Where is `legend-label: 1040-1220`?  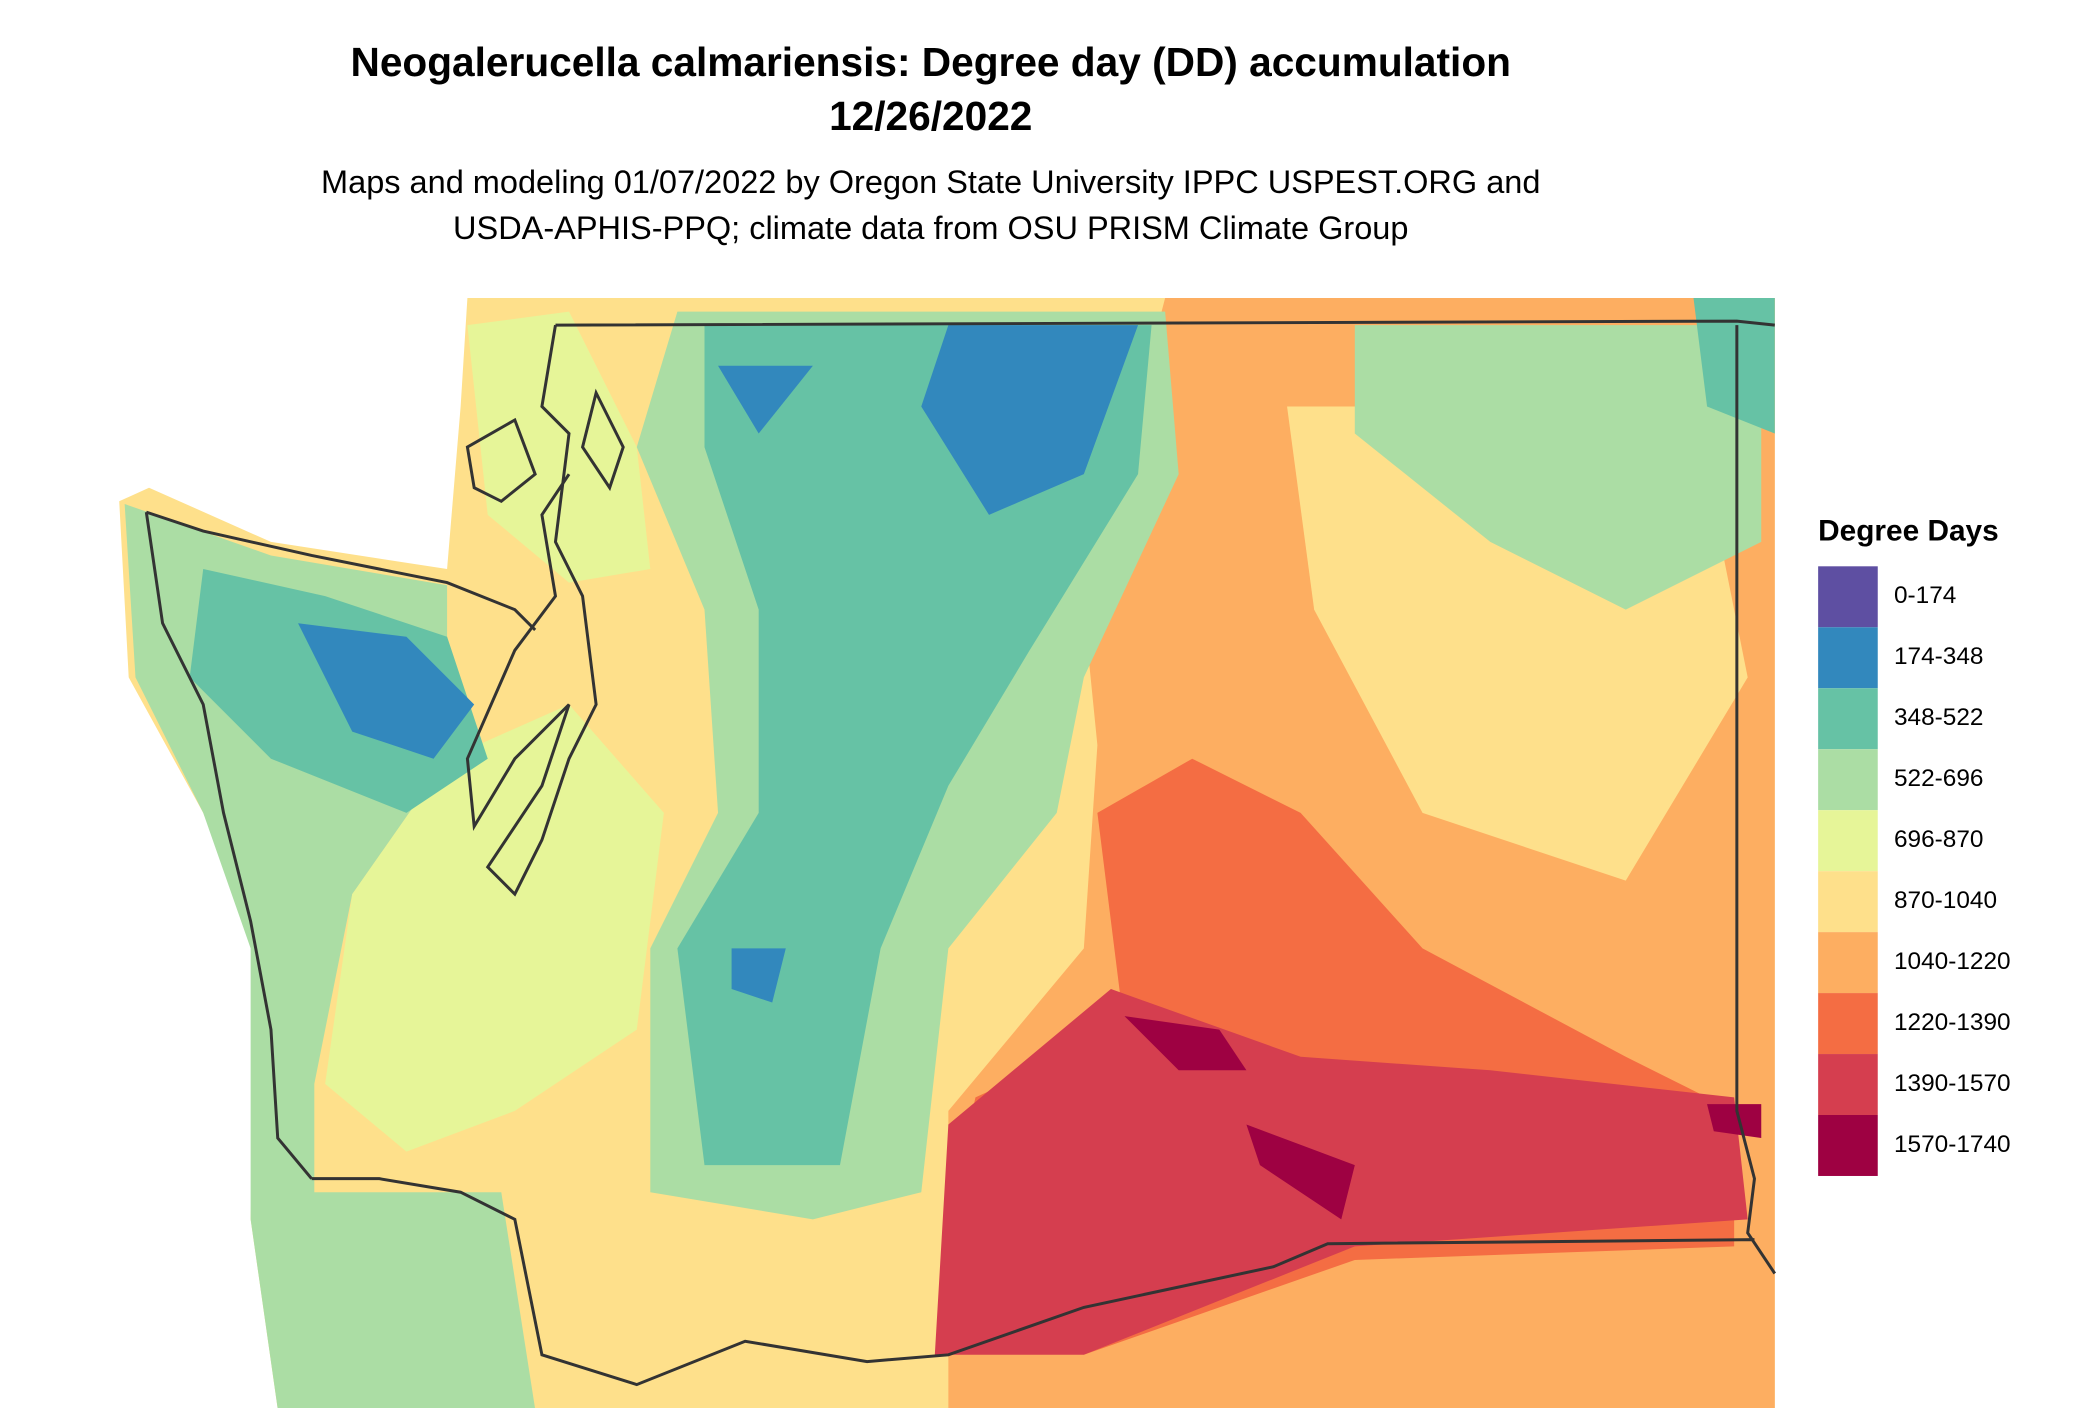 legend-label: 1040-1220 is located at coordinates (1952, 961).